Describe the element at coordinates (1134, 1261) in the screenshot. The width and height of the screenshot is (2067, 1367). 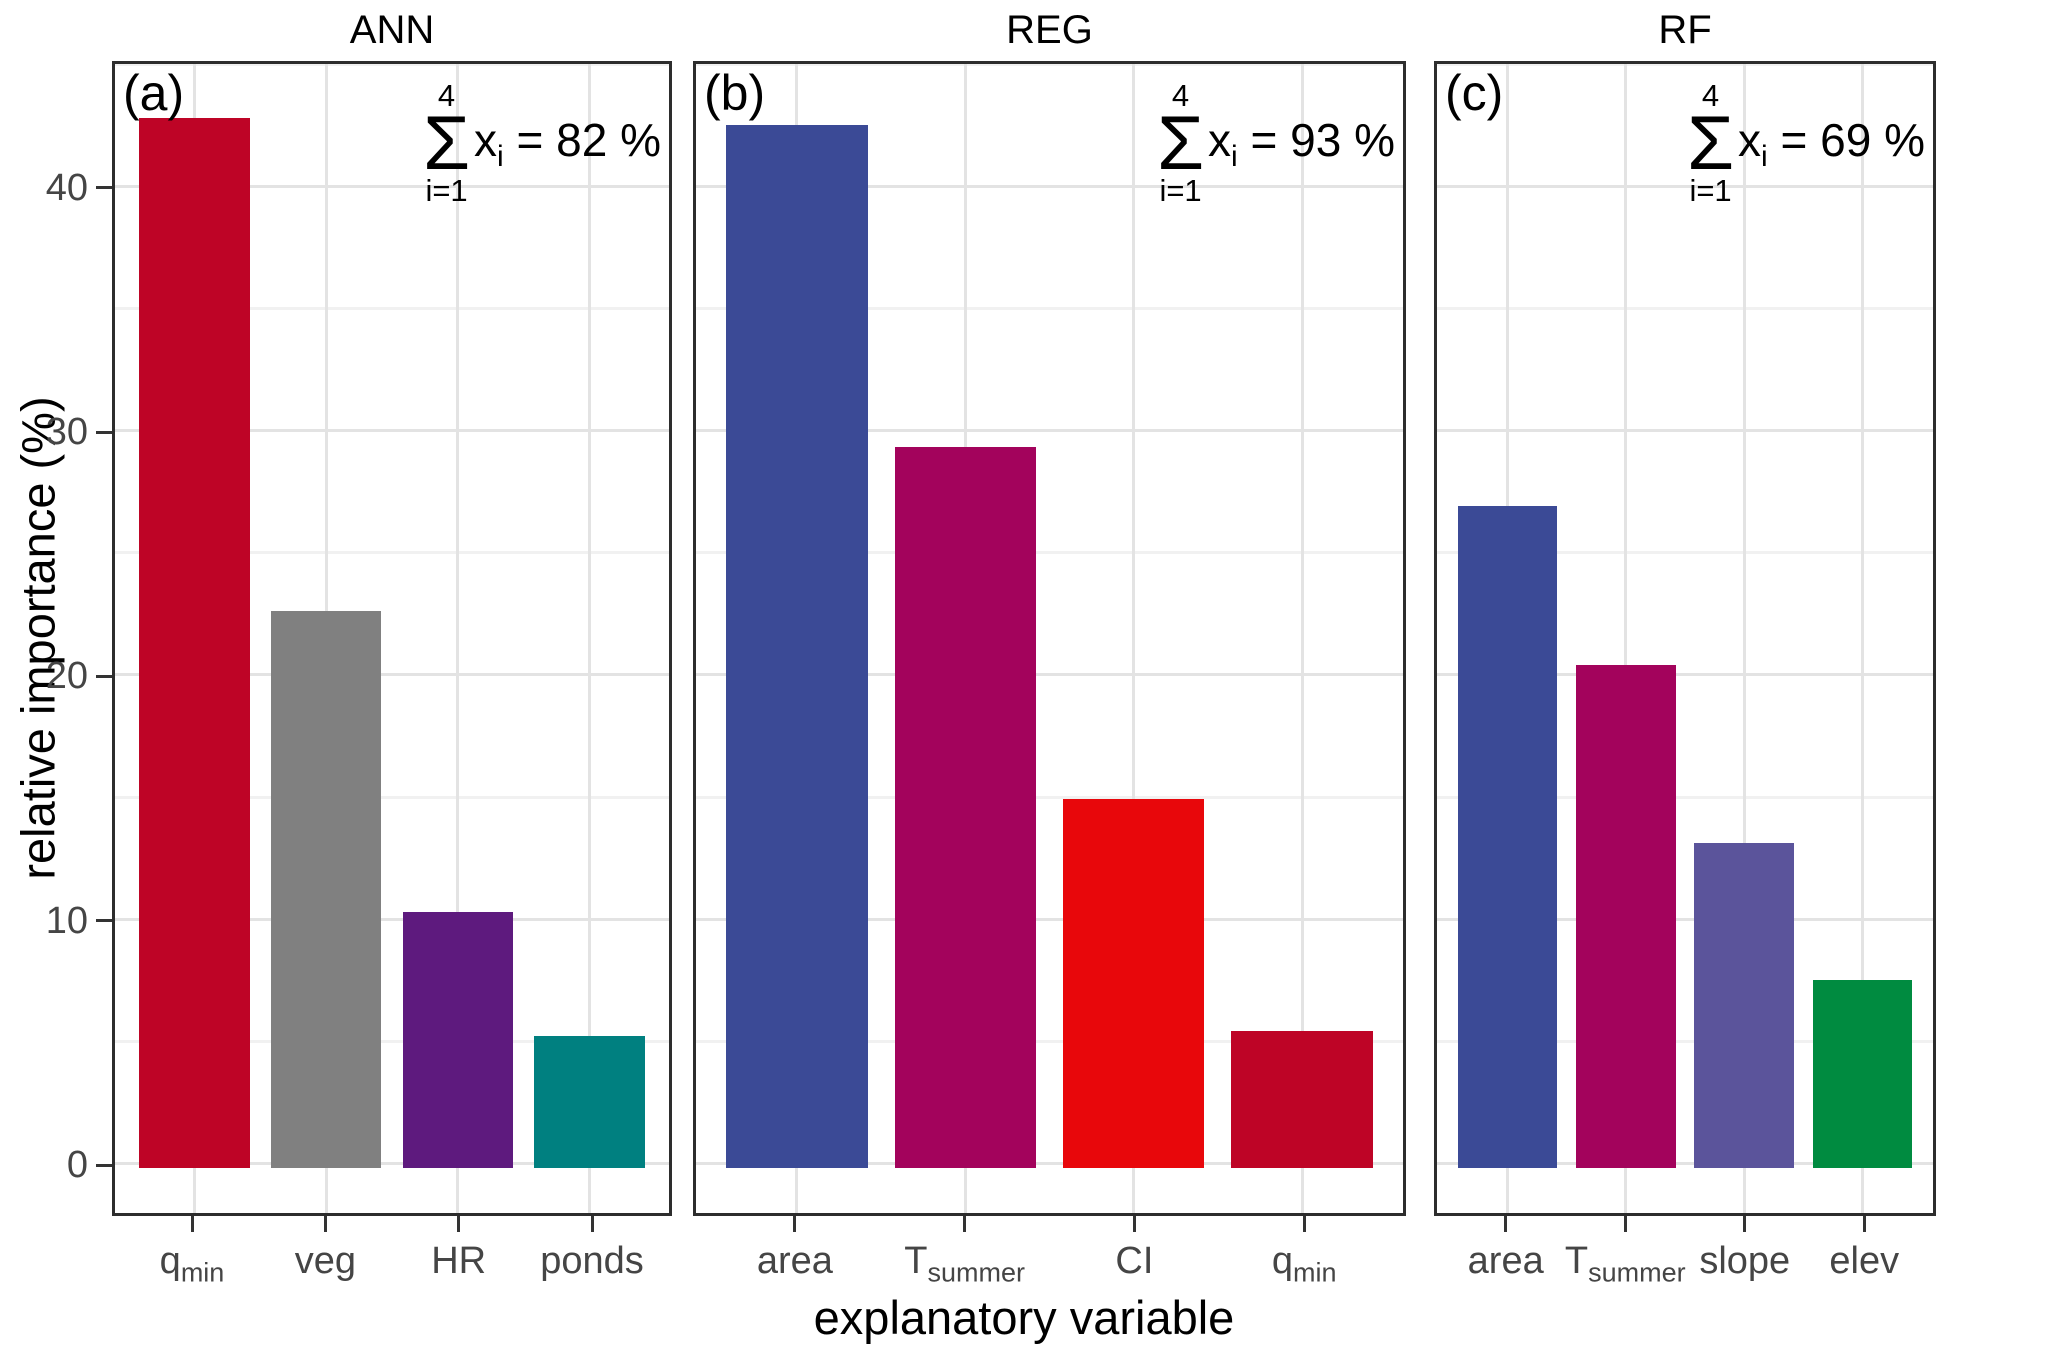
I see `x-tick-label-ci: CI` at that location.